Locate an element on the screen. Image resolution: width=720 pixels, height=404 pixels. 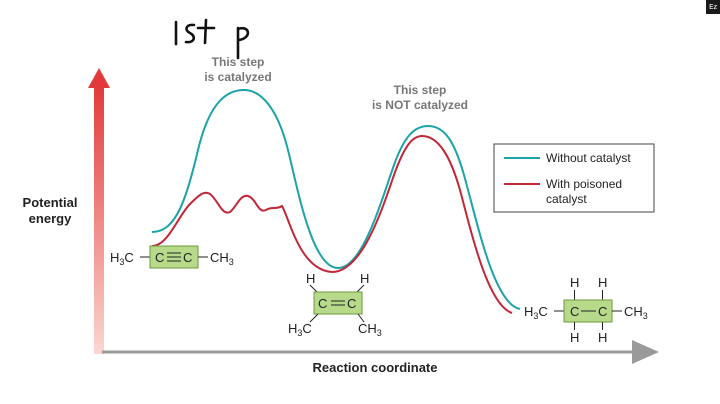
handwritten-note is located at coordinates (212, 39).